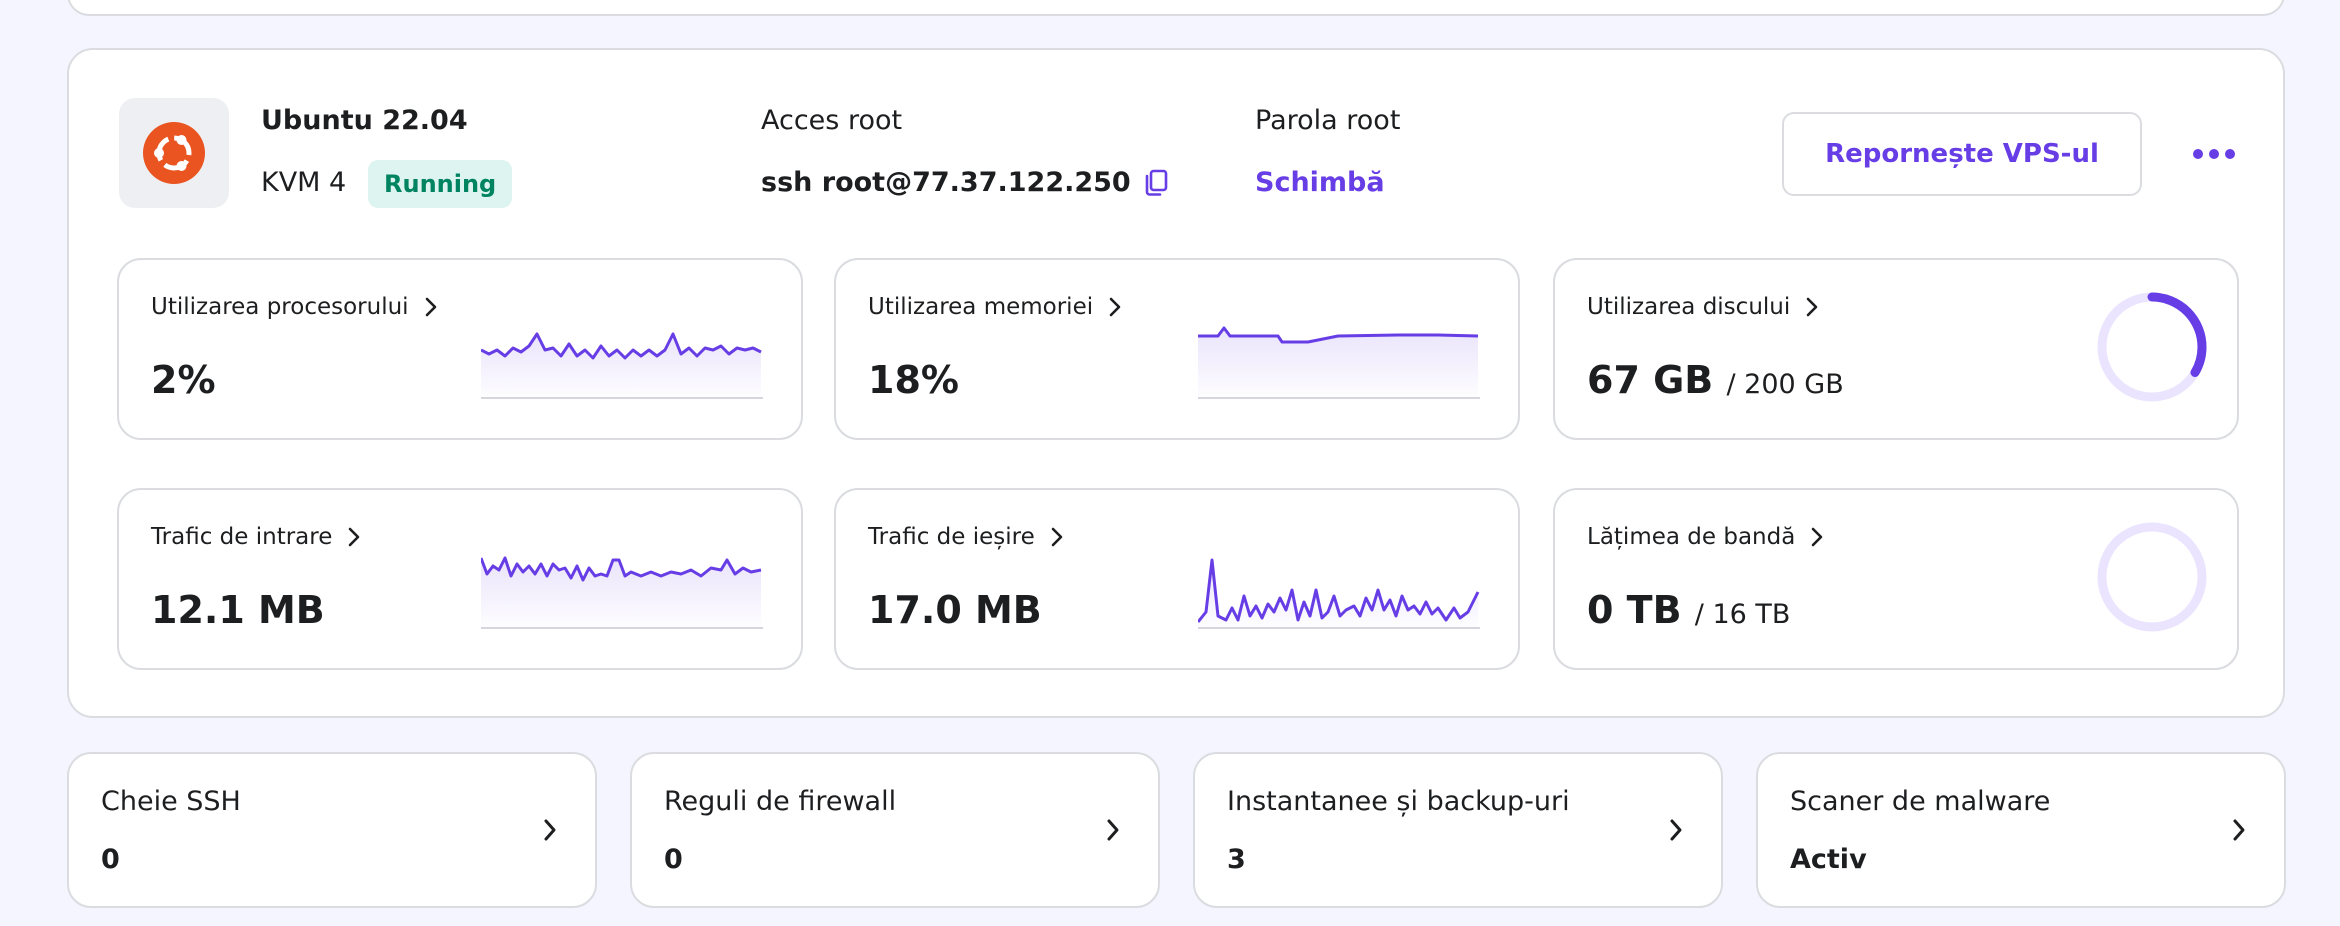 The width and height of the screenshot is (2340, 926). What do you see at coordinates (2152, 577) in the screenshot?
I see `bandwidth-donut` at bounding box center [2152, 577].